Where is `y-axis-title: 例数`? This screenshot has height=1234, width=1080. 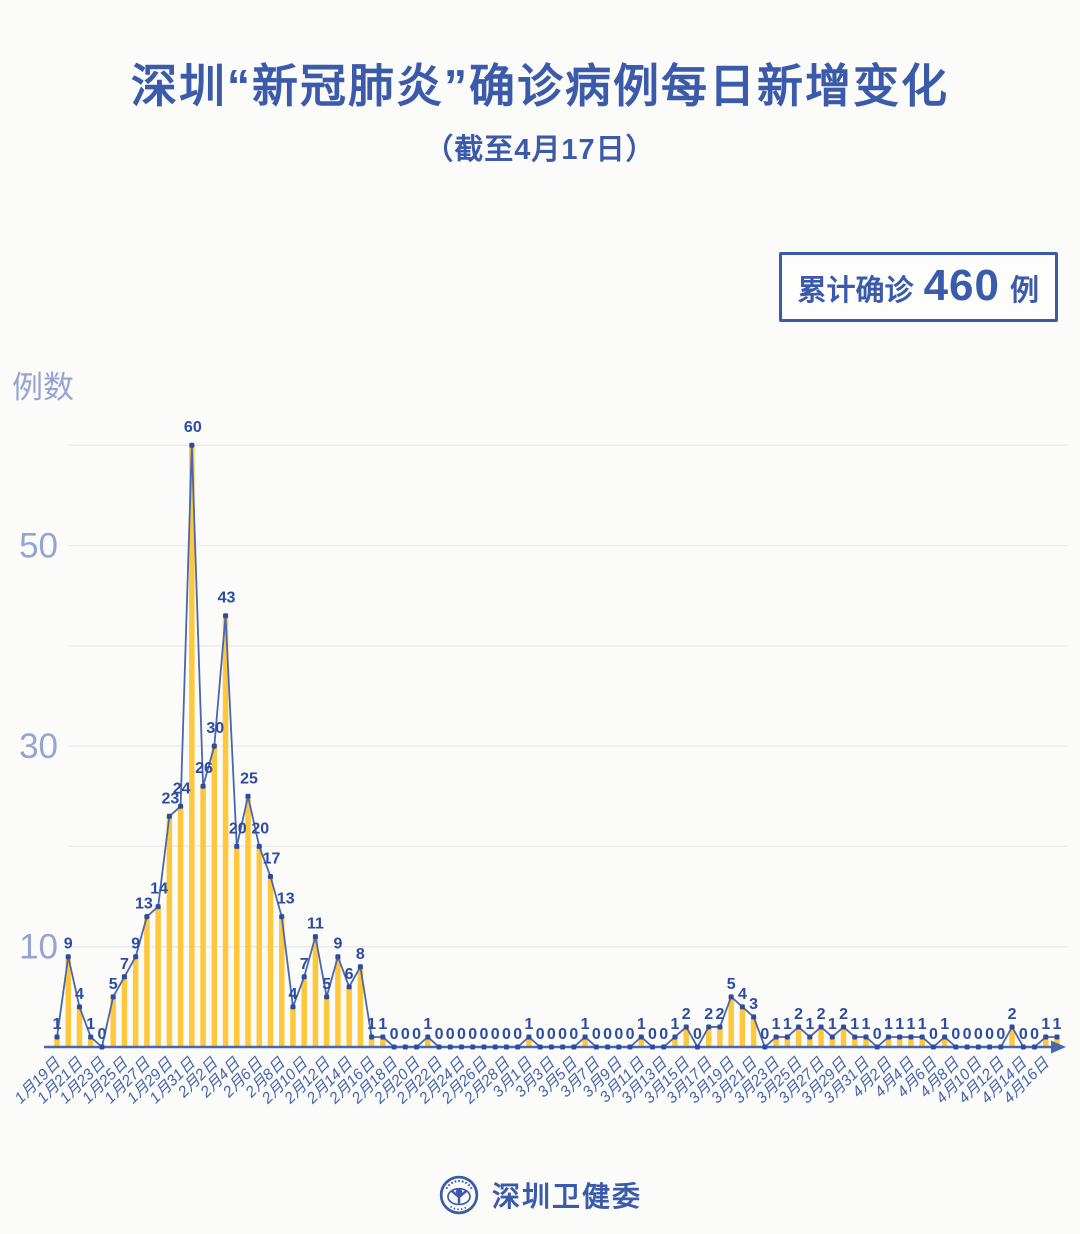
y-axis-title: 例数 is located at coordinates (43, 387).